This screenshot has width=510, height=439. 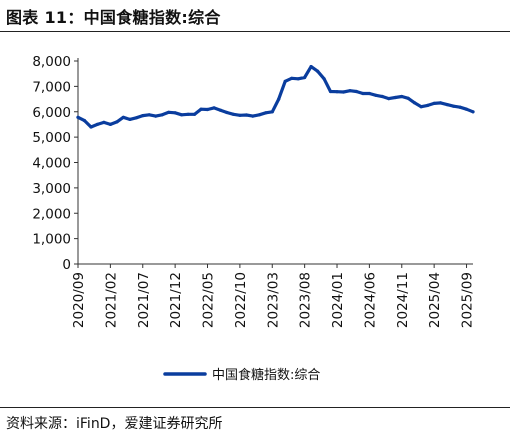 I want to click on x-tick-label: 2025/04, so click(x=435, y=300).